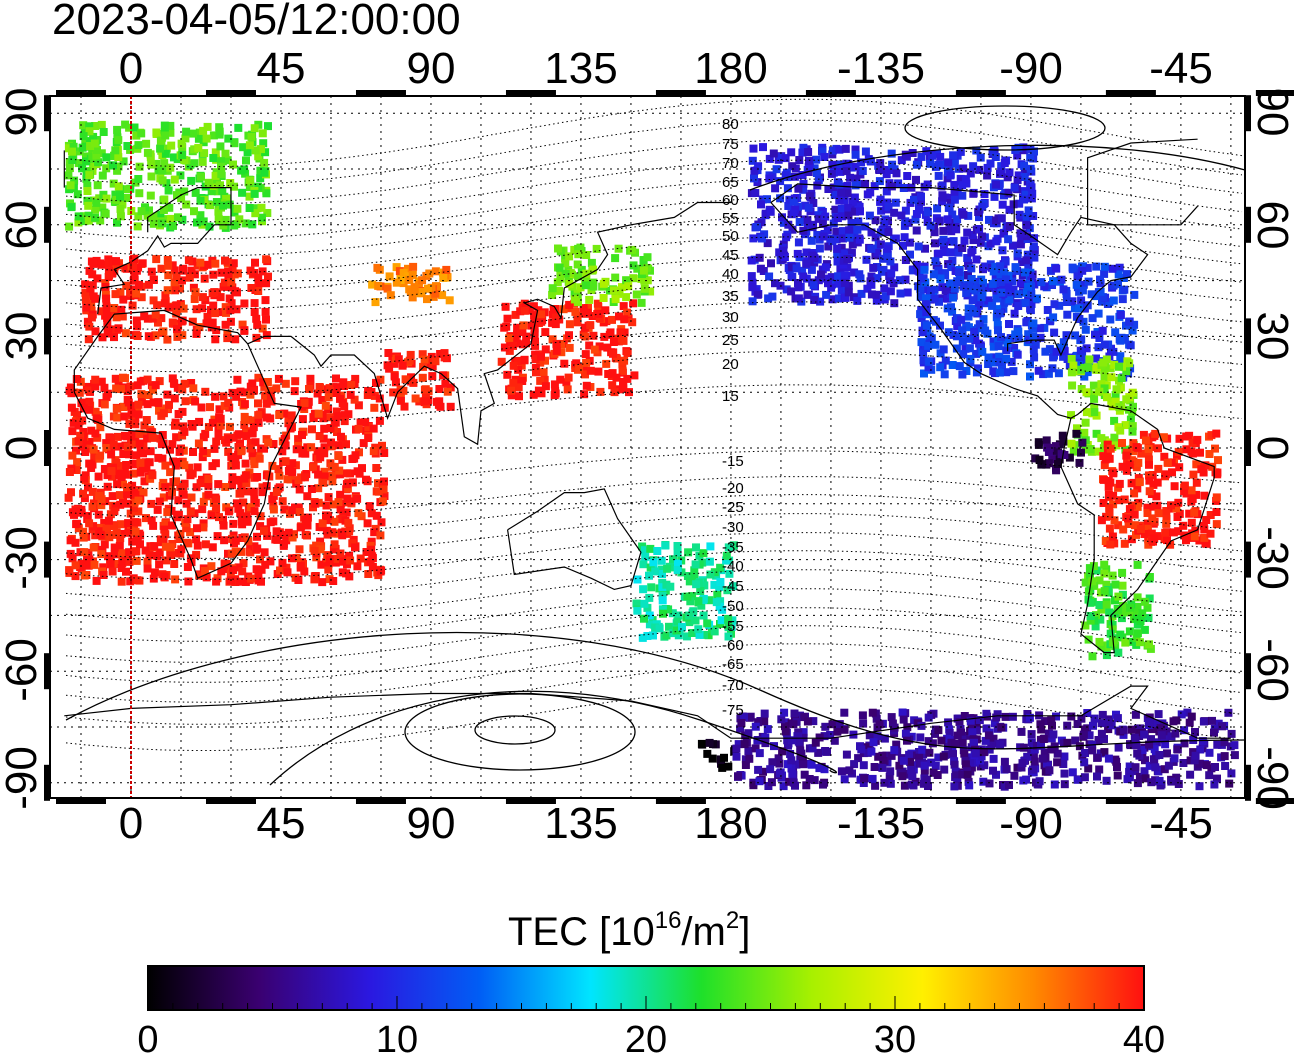  What do you see at coordinates (730, 236) in the screenshot?
I see `dip-contour-label: 50` at bounding box center [730, 236].